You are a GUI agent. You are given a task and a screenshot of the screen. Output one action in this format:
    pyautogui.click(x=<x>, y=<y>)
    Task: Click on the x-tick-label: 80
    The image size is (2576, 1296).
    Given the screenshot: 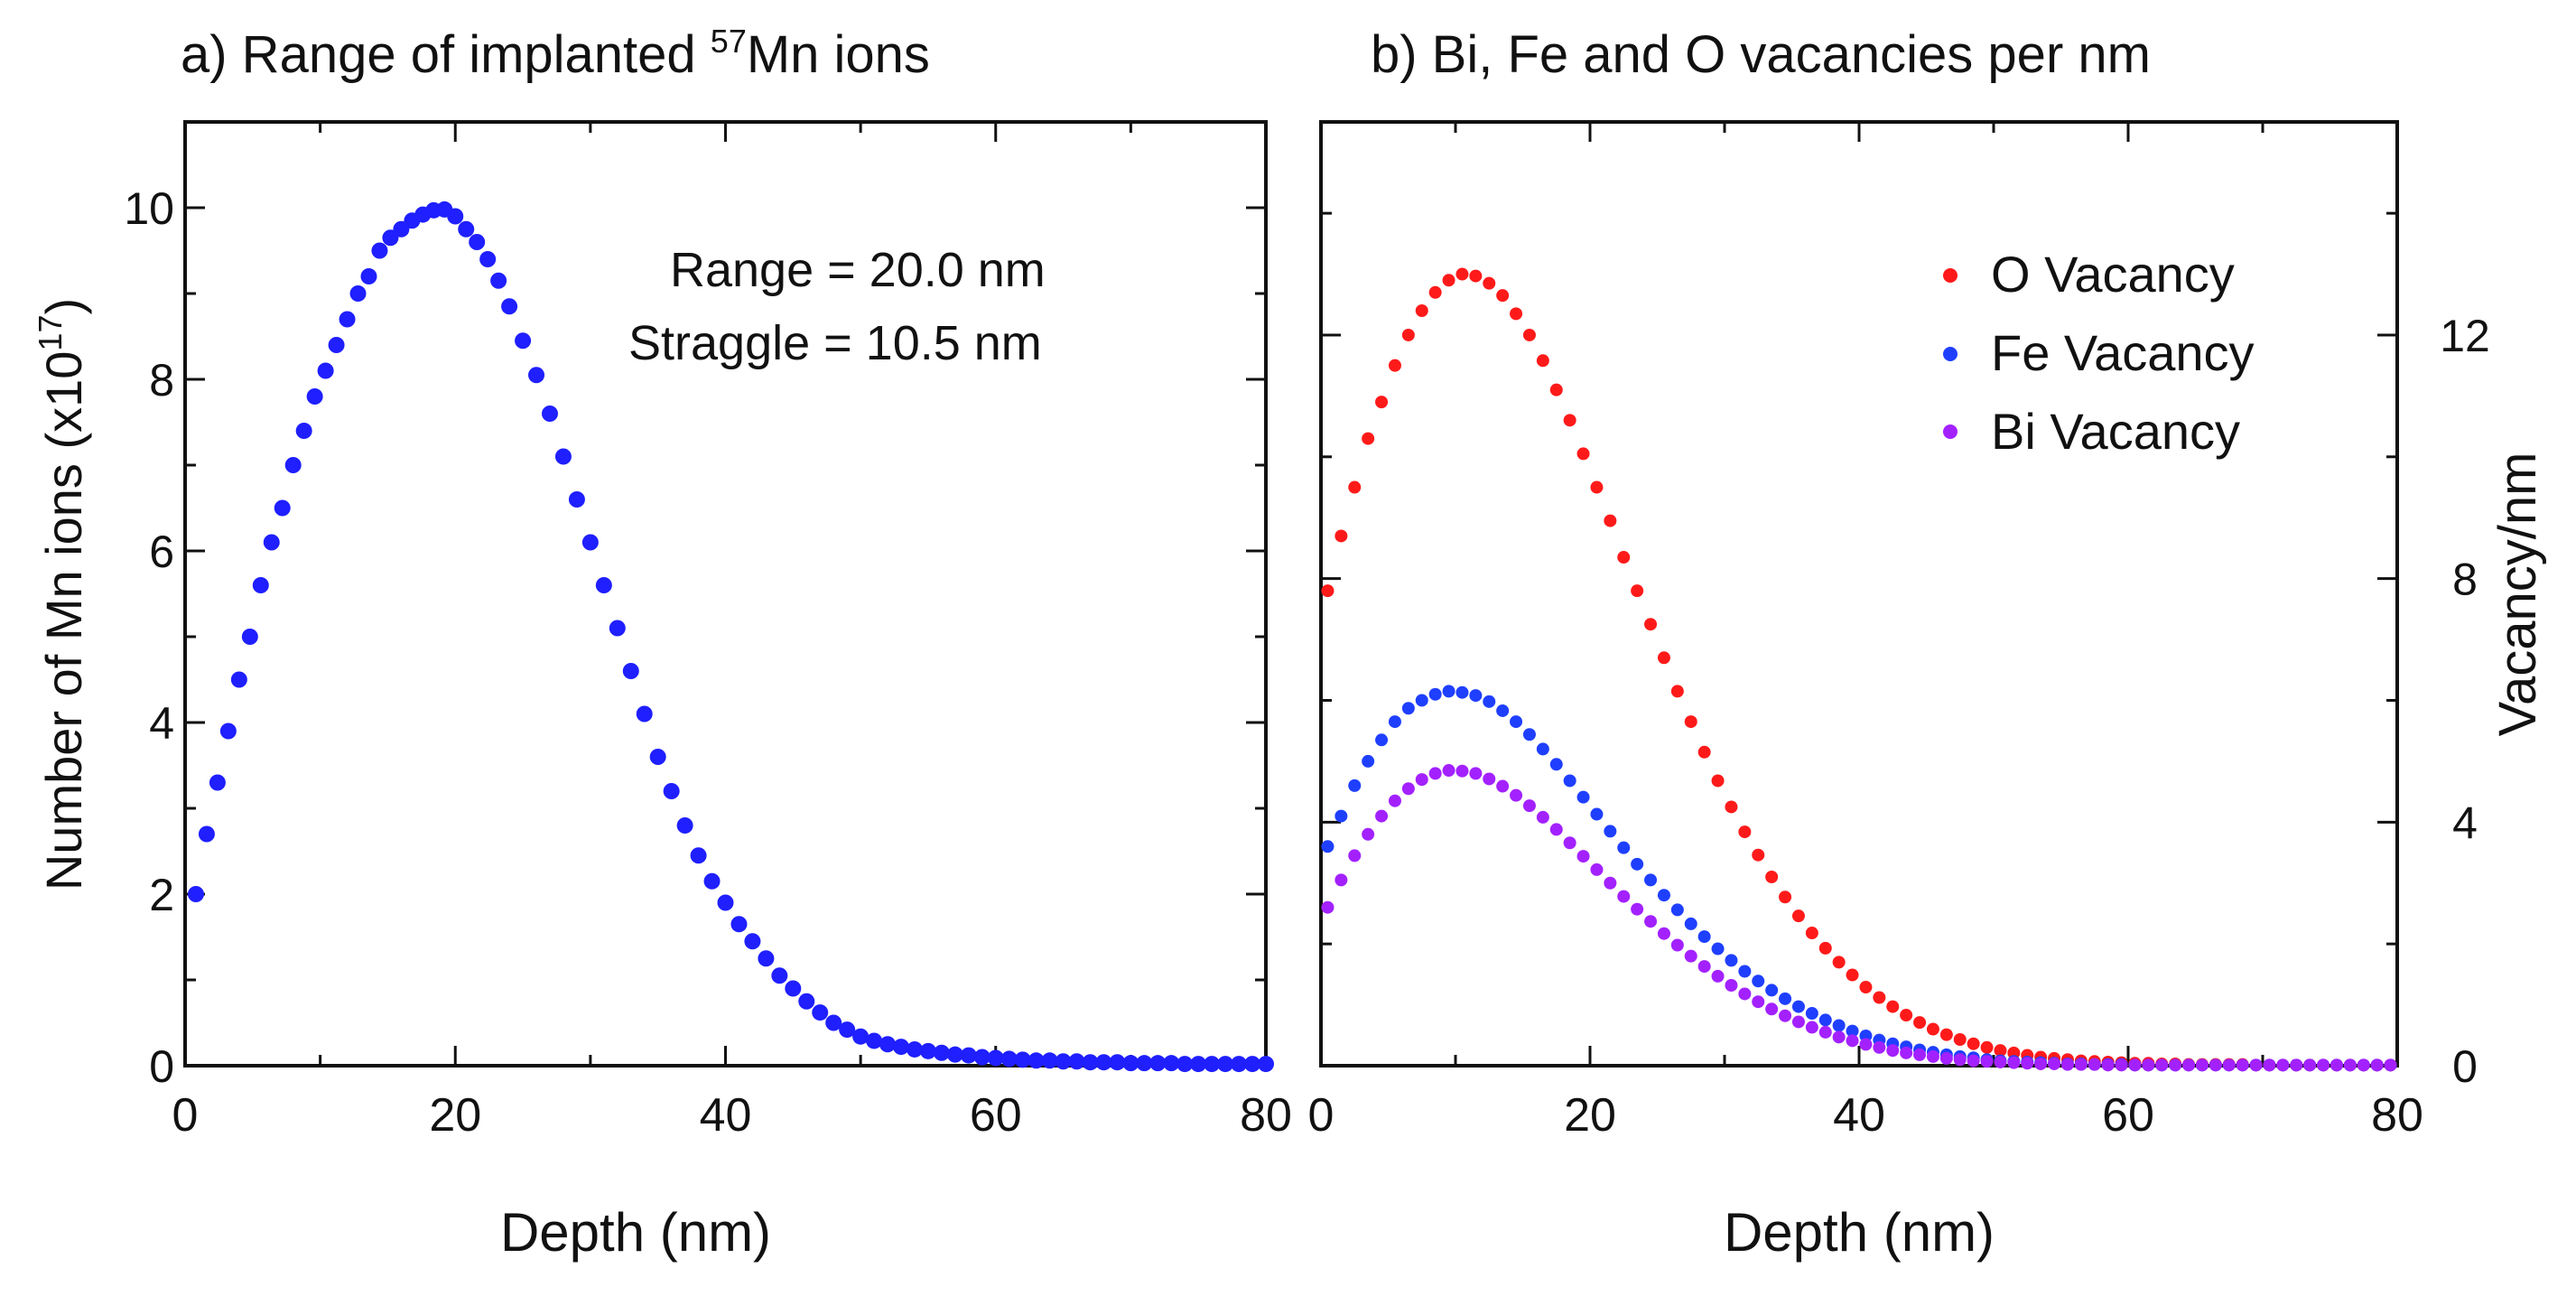 What is the action you would take?
    pyautogui.click(x=2397, y=1116)
    